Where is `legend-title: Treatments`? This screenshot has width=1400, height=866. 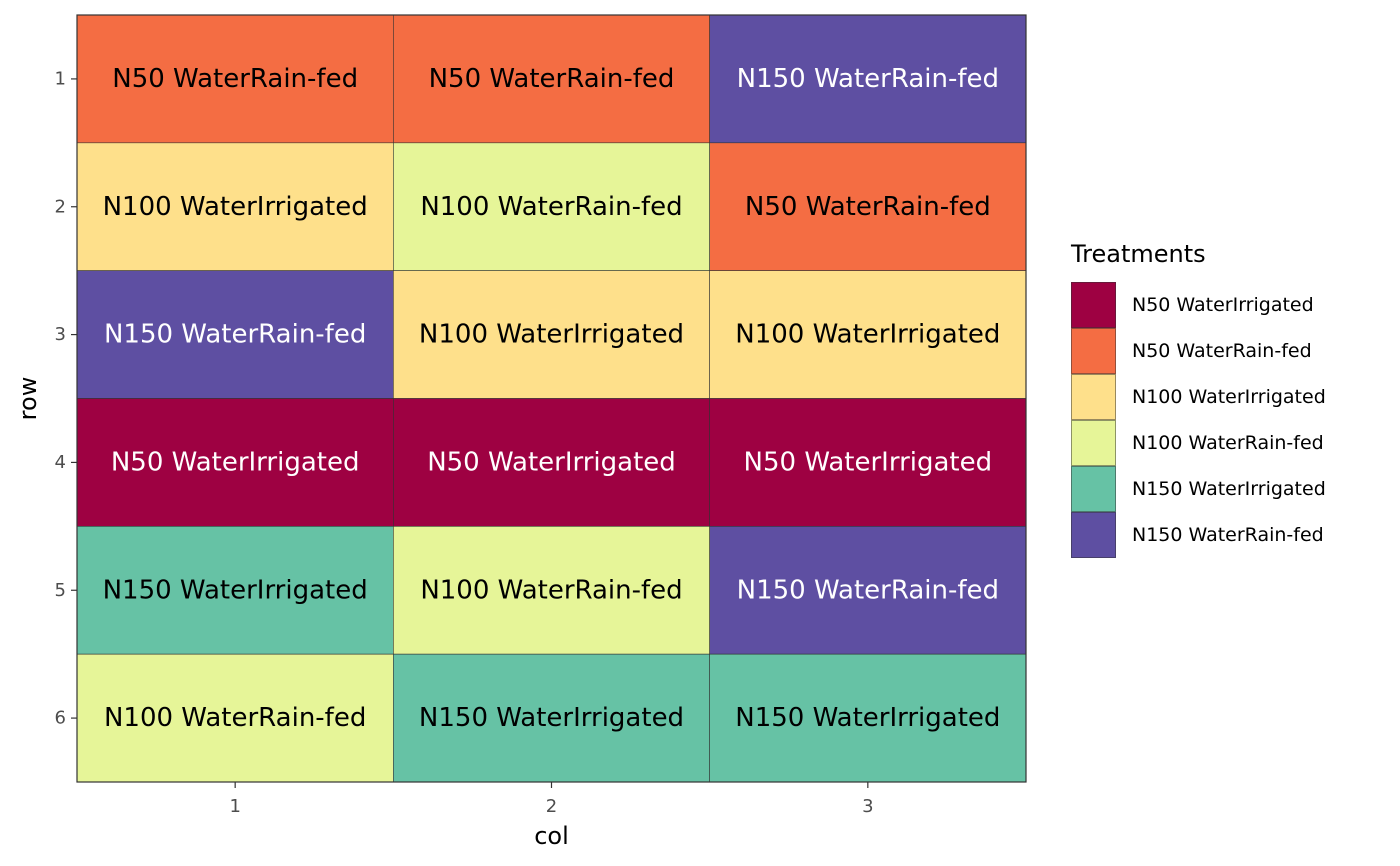
legend-title: Treatments is located at coordinates (1138, 254).